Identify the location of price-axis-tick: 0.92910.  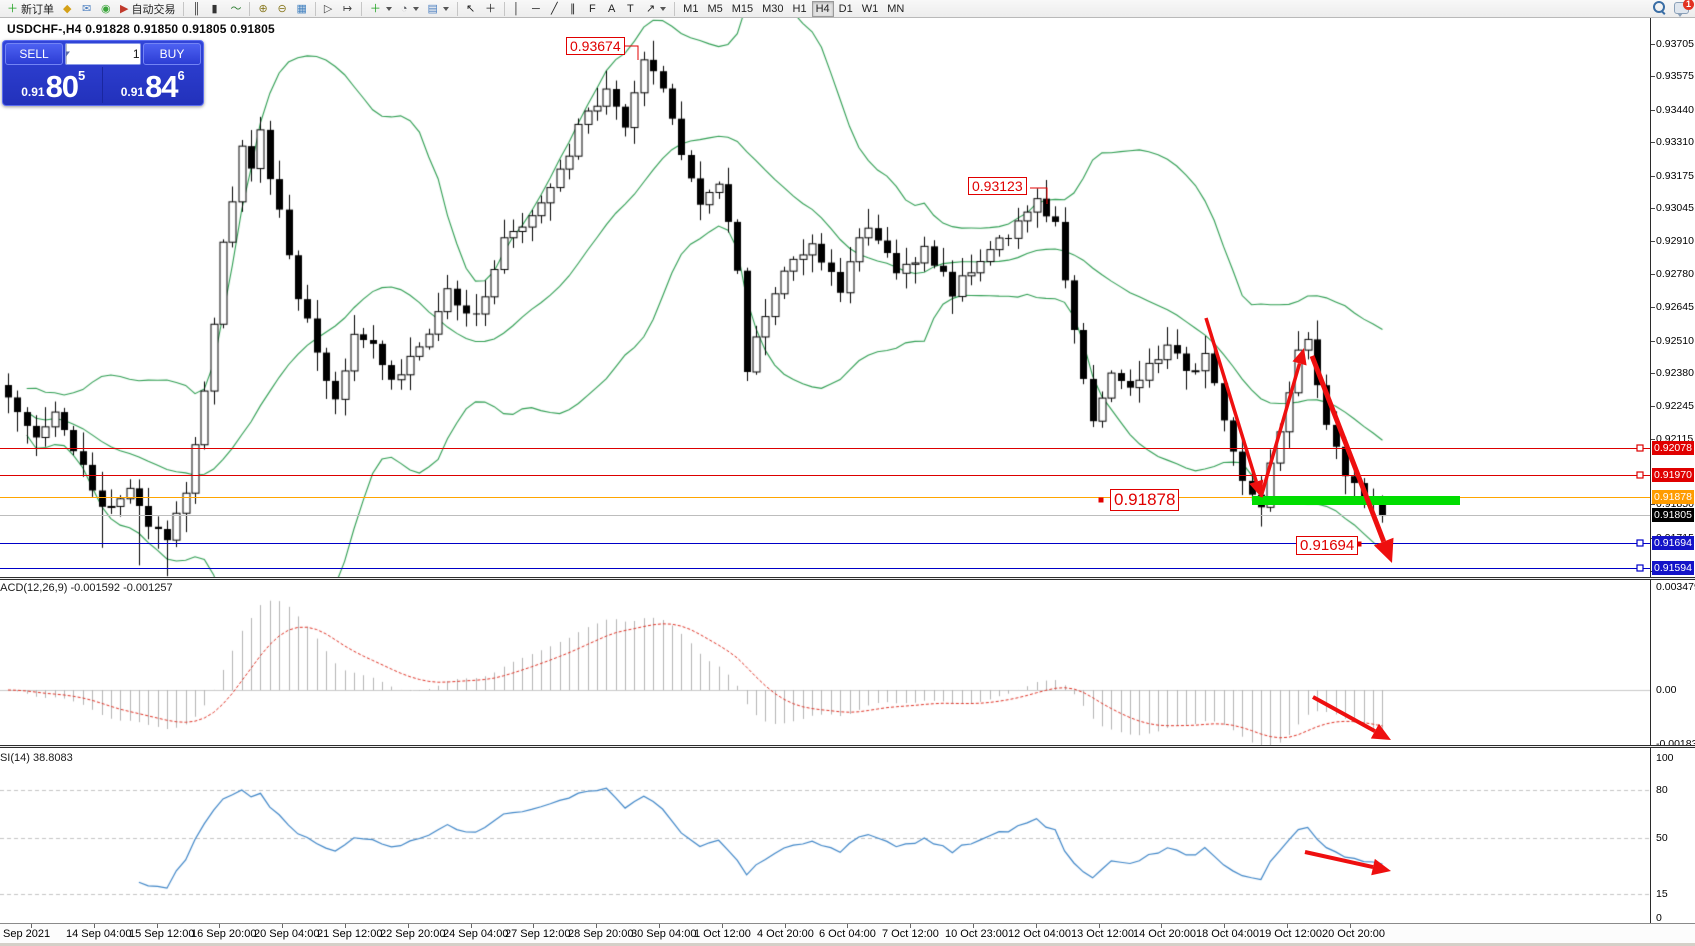
(1675, 241).